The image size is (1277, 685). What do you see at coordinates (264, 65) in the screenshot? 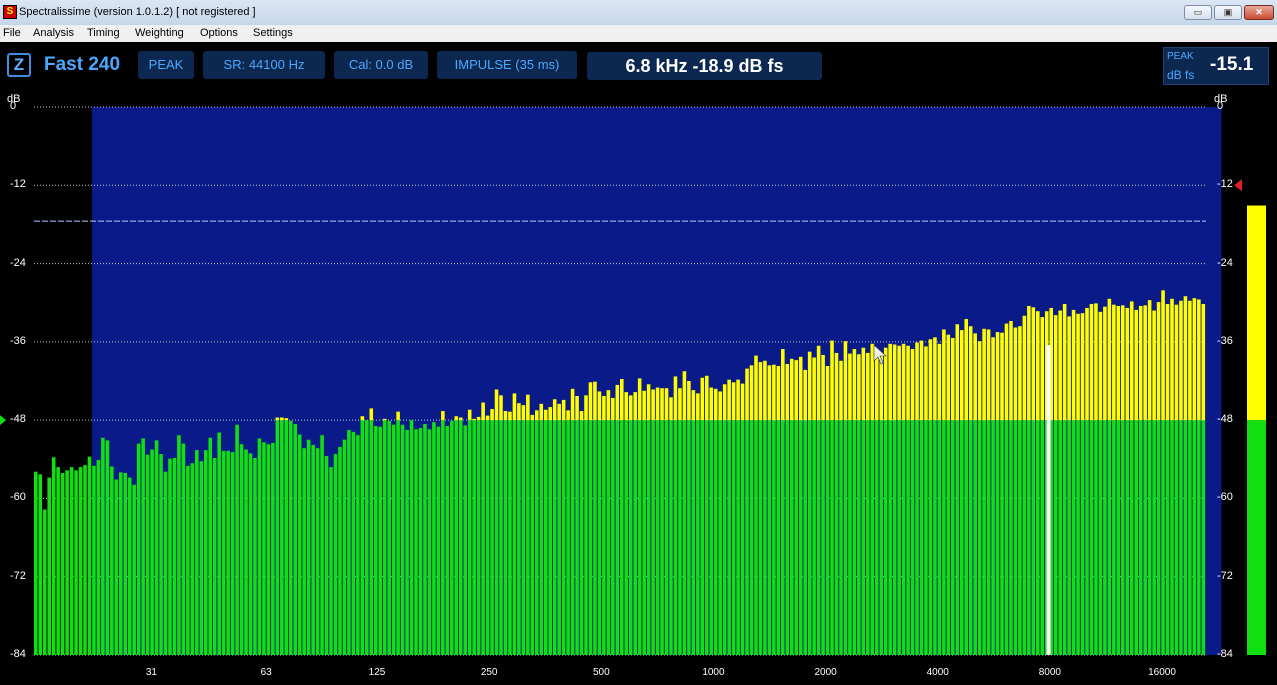
I see `sample-rate-button: SR: 44100 Hz` at bounding box center [264, 65].